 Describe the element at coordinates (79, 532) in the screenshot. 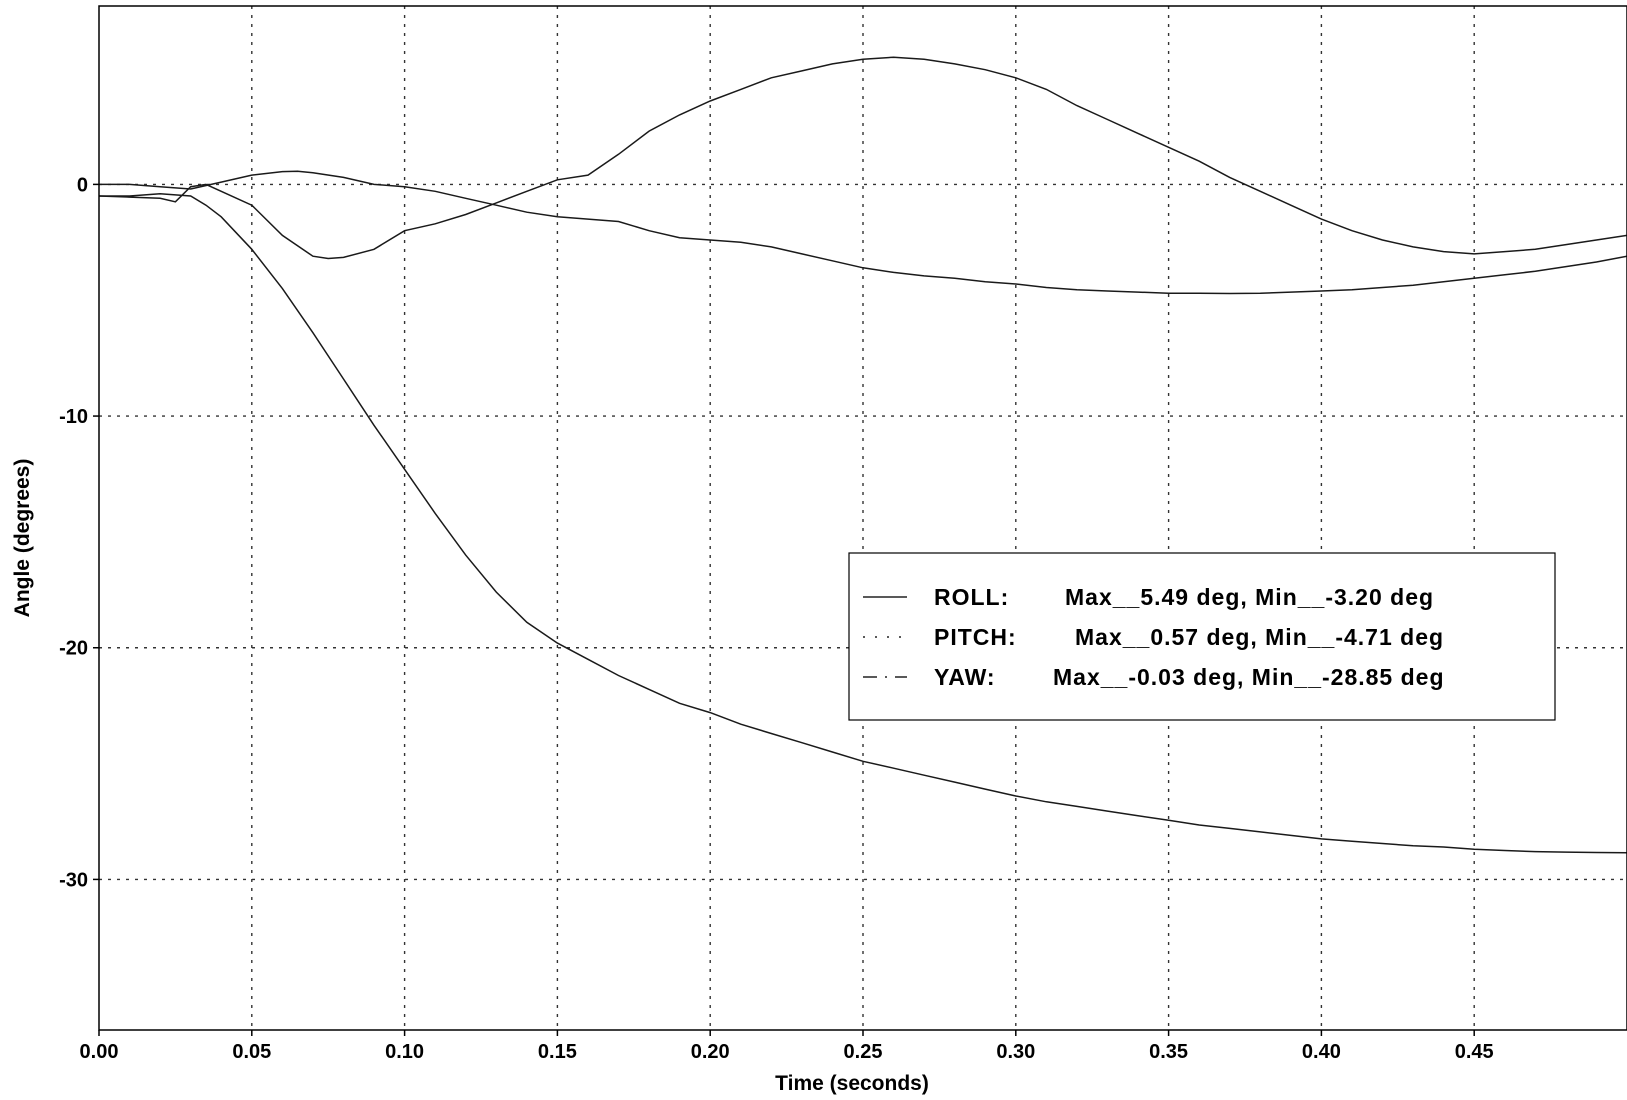

I see `y-axis: 0 -10 -20 -30` at that location.